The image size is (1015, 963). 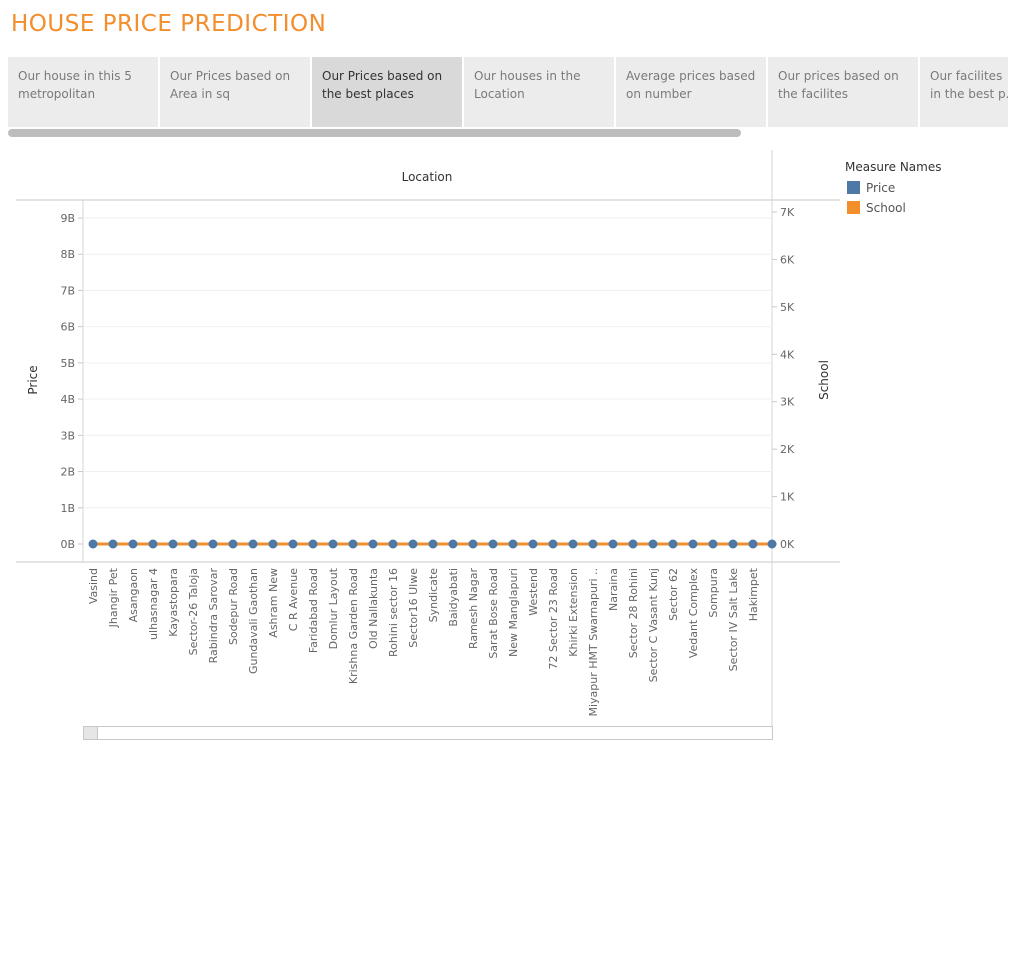 What do you see at coordinates (613, 589) in the screenshot?
I see `x-tick-label: Naraina` at bounding box center [613, 589].